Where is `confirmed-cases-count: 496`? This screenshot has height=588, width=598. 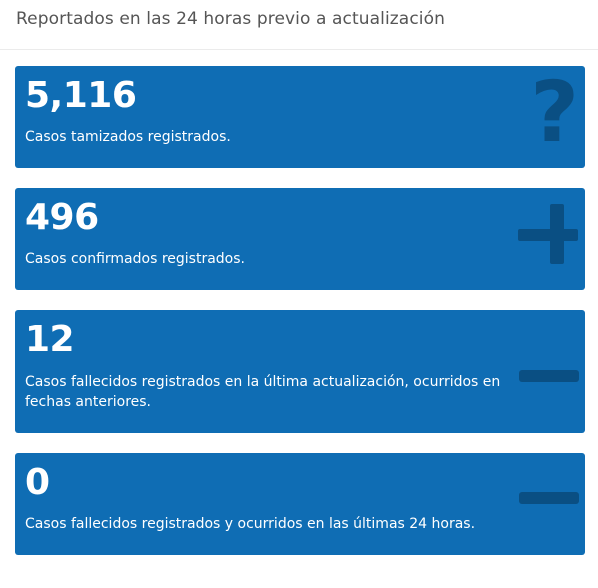 confirmed-cases-count: 496 is located at coordinates (62, 217).